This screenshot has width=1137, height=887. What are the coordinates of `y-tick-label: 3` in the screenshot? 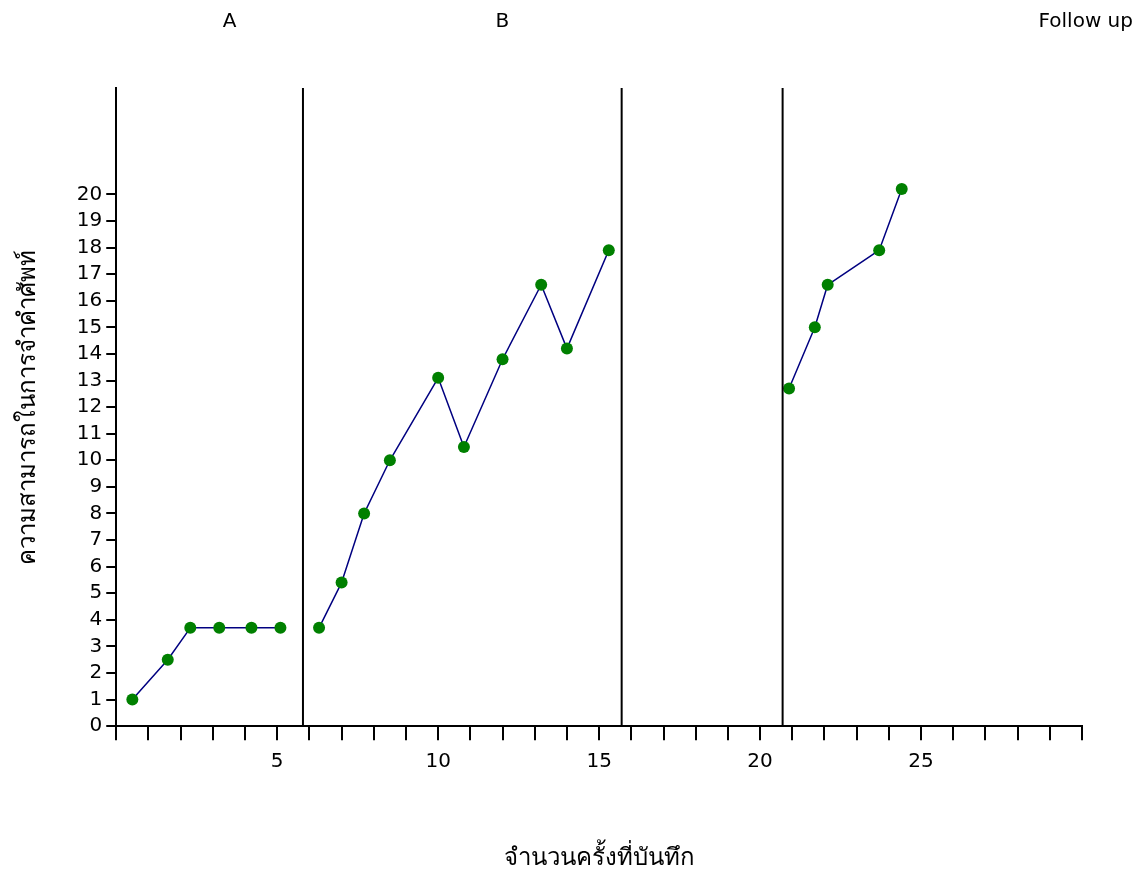 It's located at (96, 644).